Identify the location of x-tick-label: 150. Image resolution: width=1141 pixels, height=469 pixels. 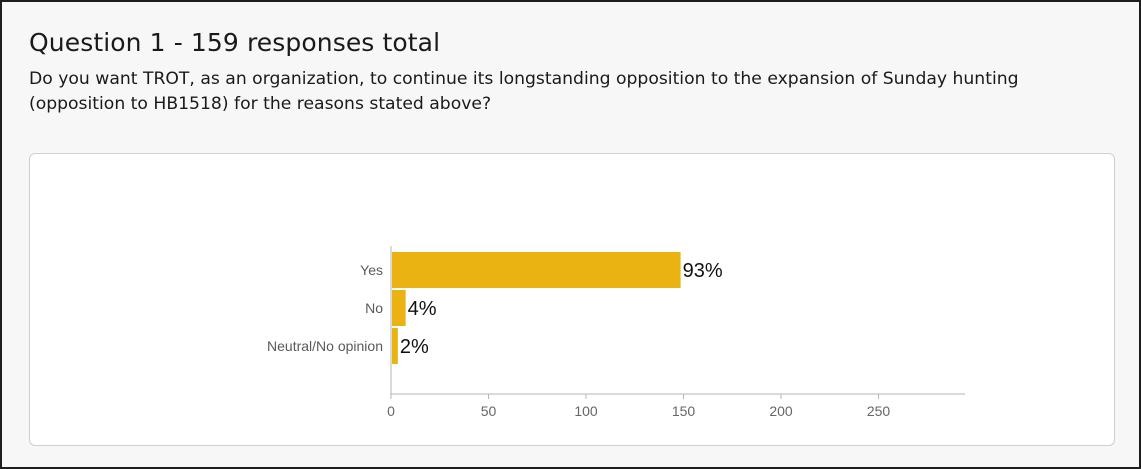
(684, 411).